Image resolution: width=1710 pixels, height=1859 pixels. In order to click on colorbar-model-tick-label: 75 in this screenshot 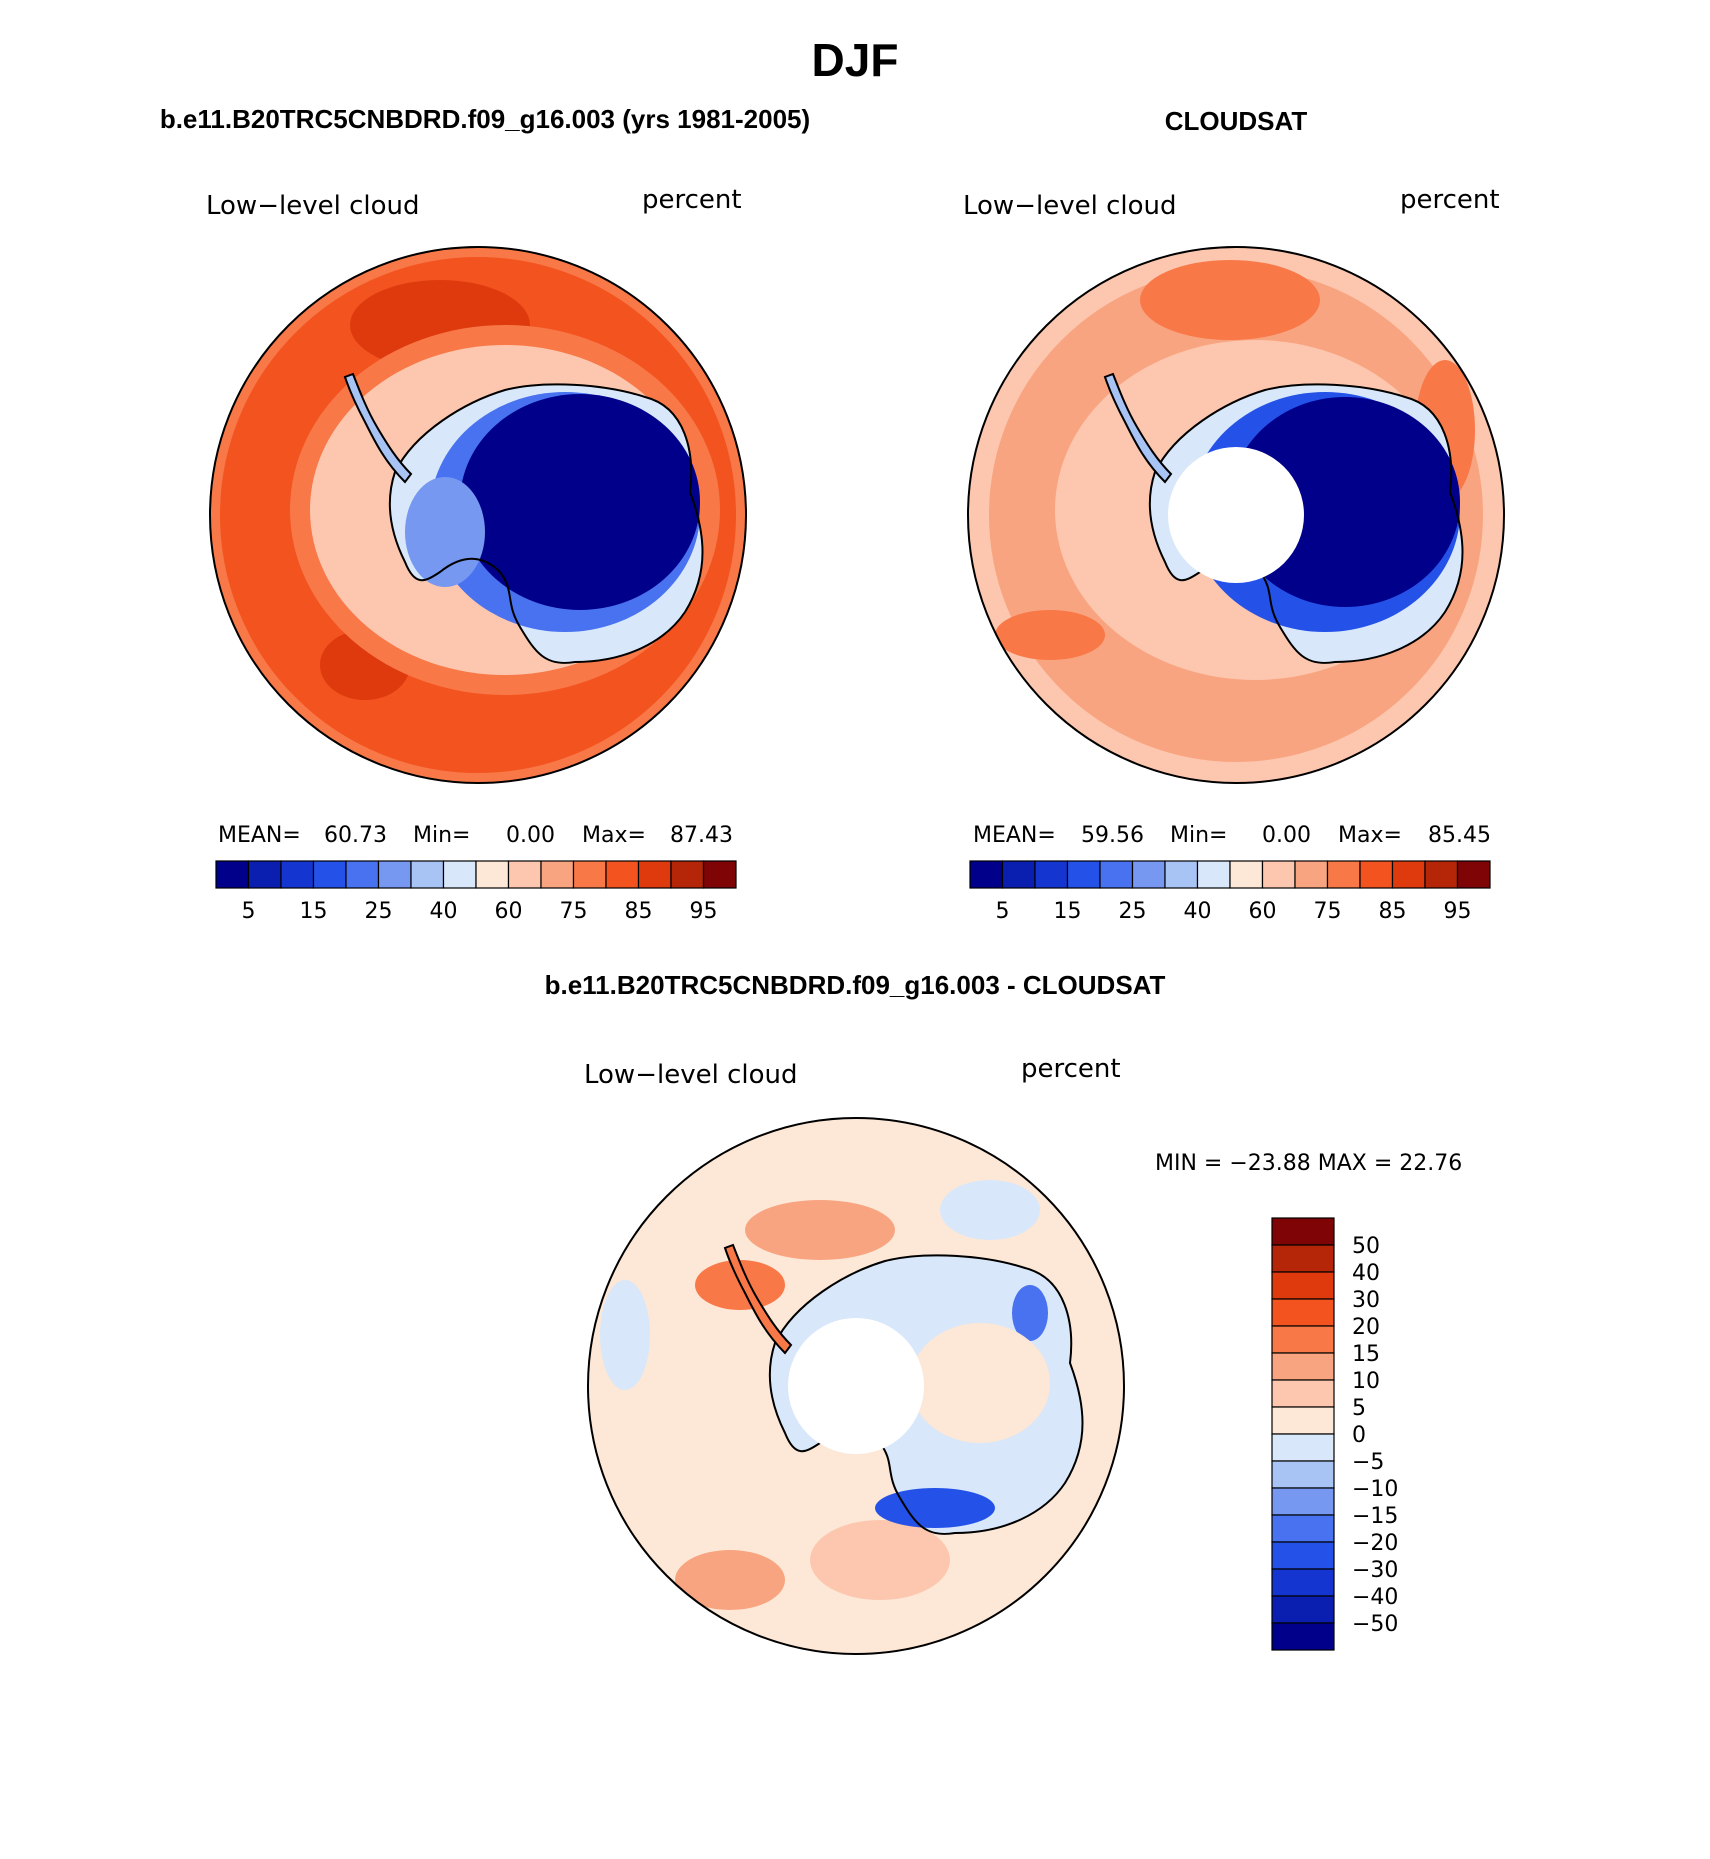, I will do `click(574, 911)`.